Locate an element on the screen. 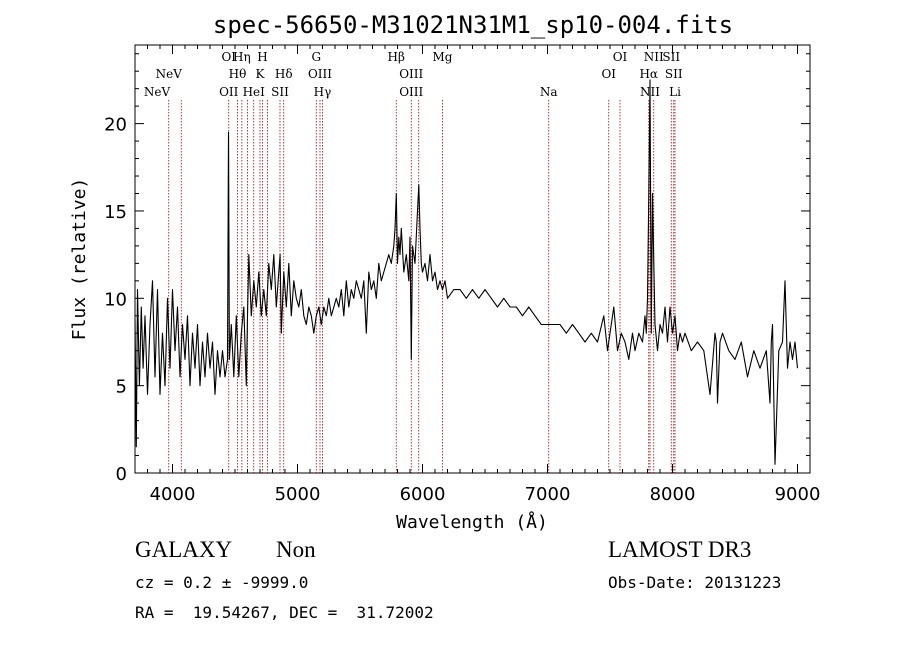  line-marker-label: NII is located at coordinates (654, 57).